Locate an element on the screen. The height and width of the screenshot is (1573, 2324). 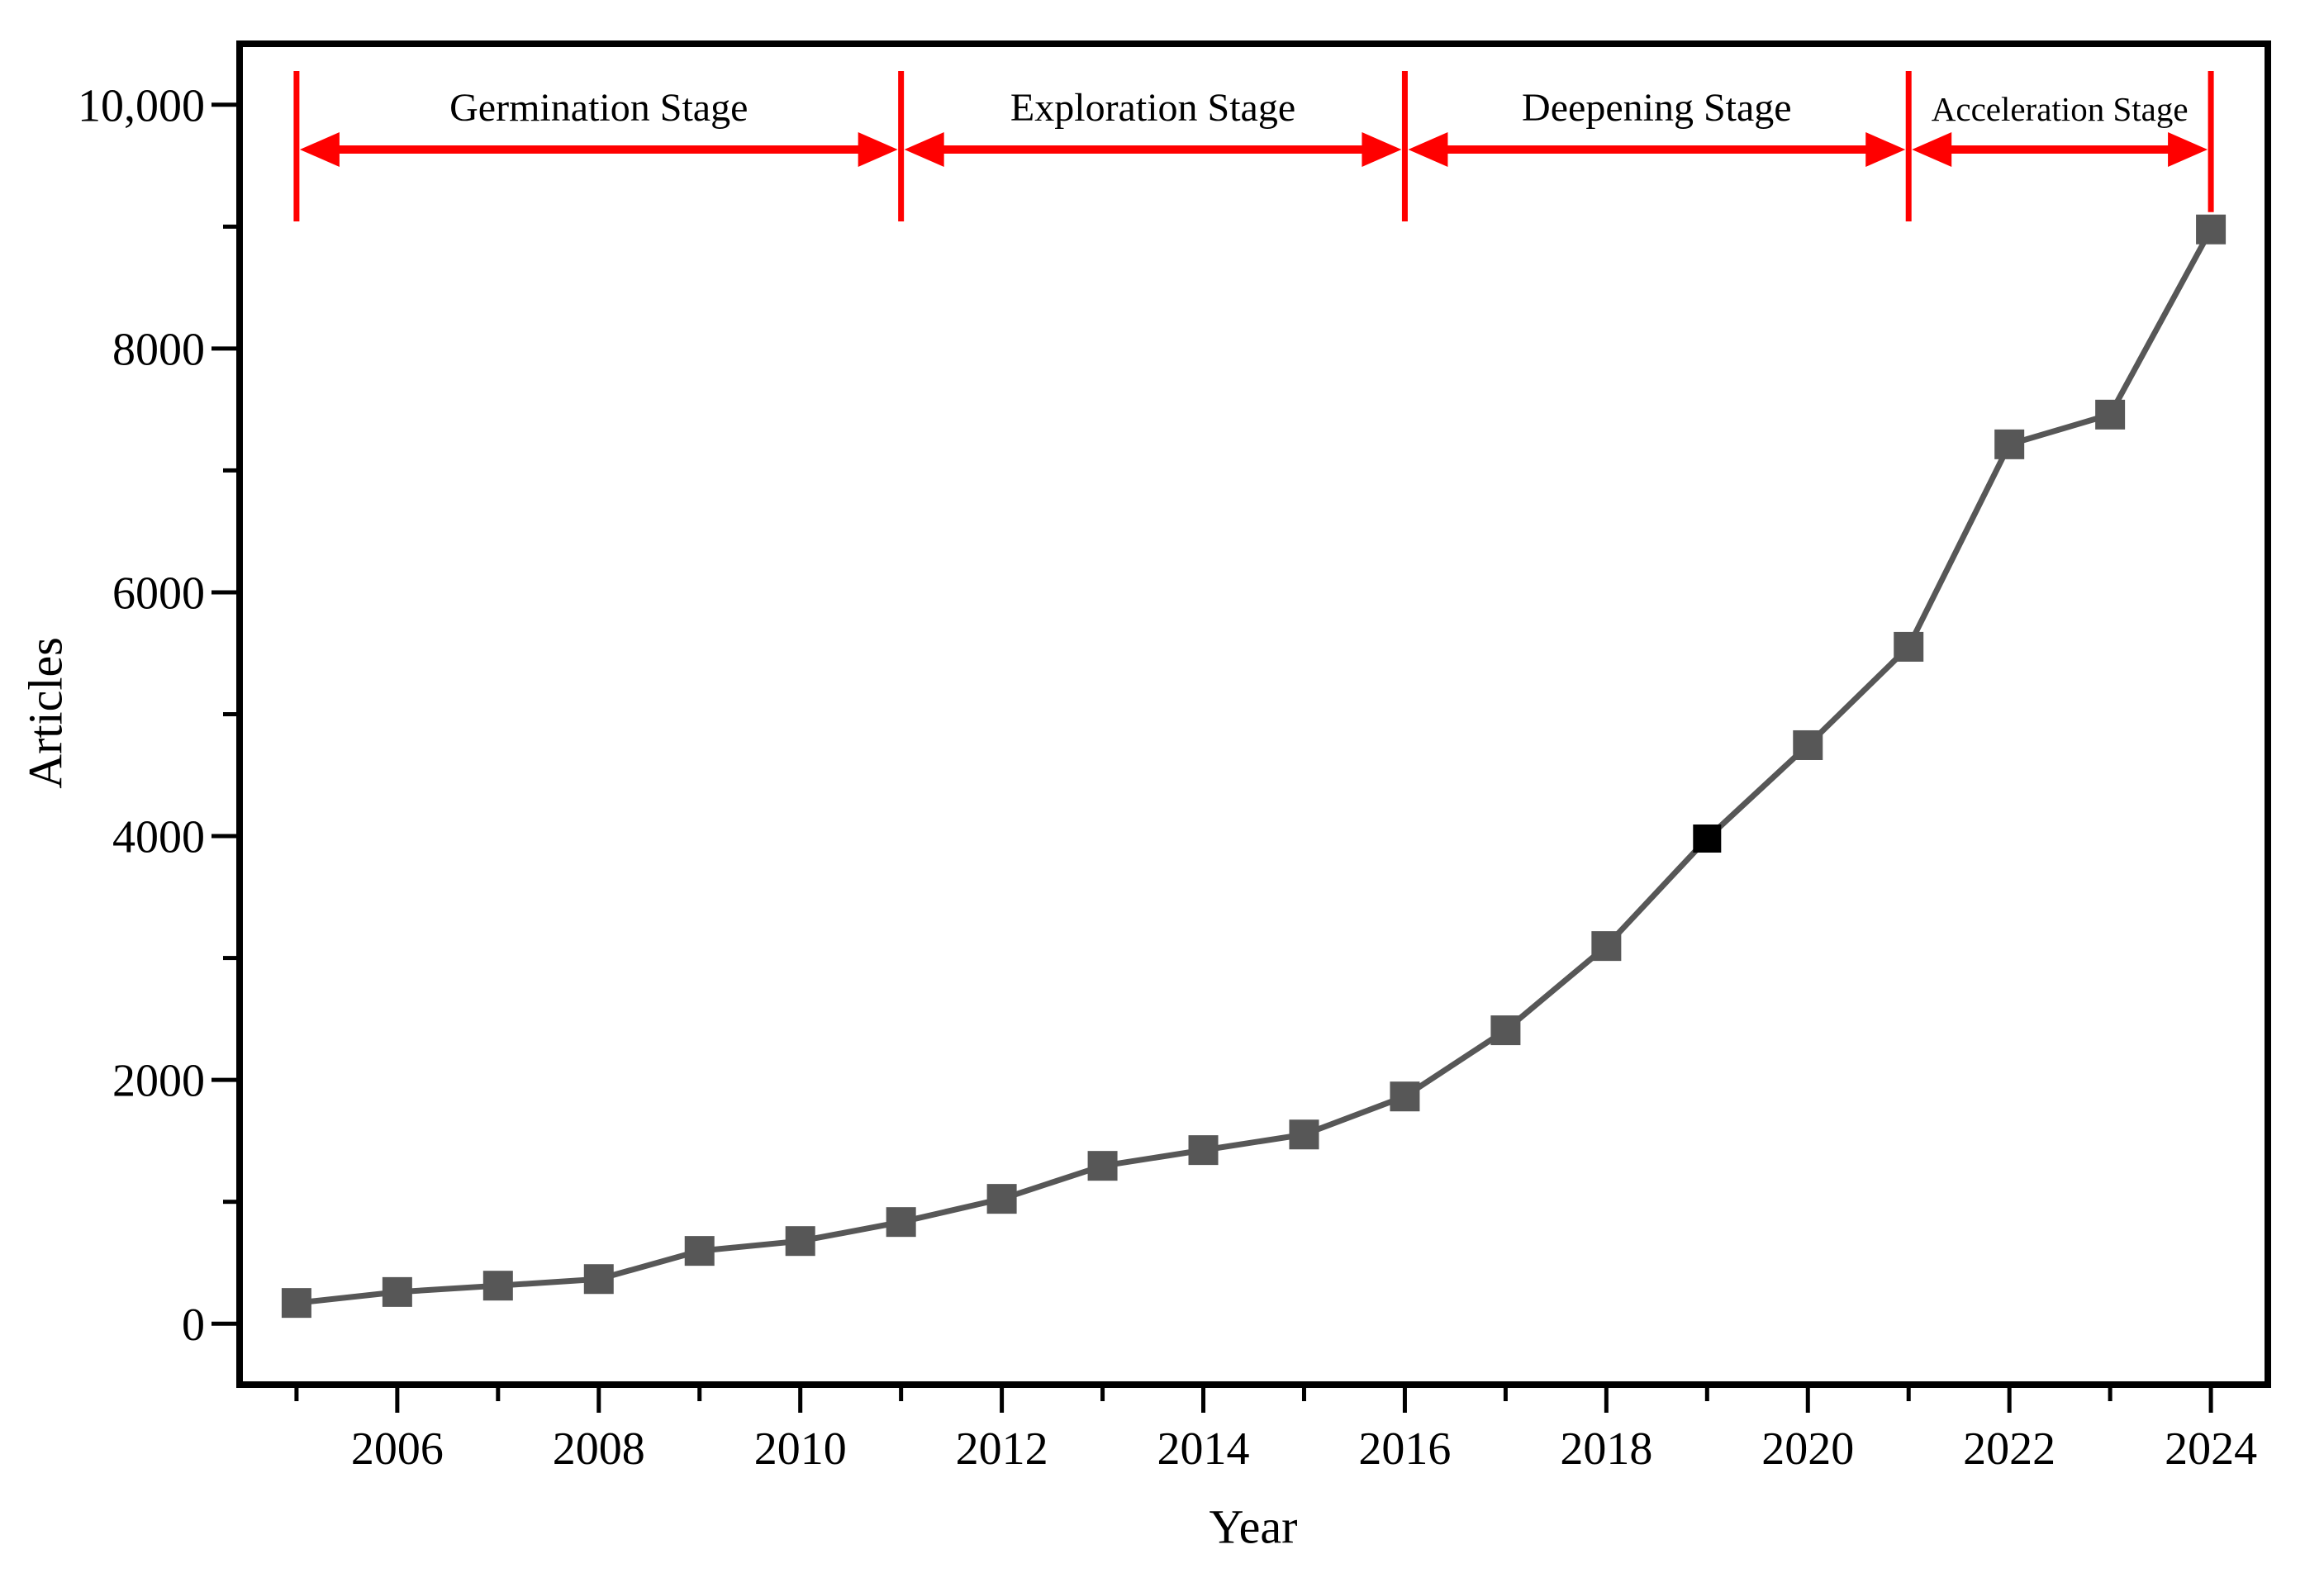
data-point-2007 is located at coordinates (498, 1286).